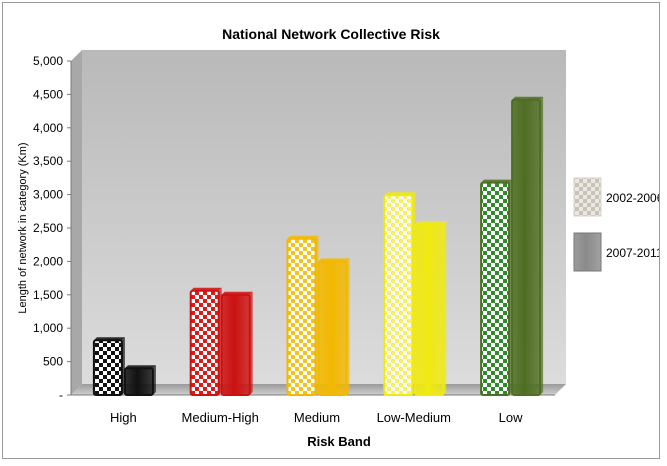 The image size is (667, 466). I want to click on x-tick-label: Medium-High, so click(220, 417).